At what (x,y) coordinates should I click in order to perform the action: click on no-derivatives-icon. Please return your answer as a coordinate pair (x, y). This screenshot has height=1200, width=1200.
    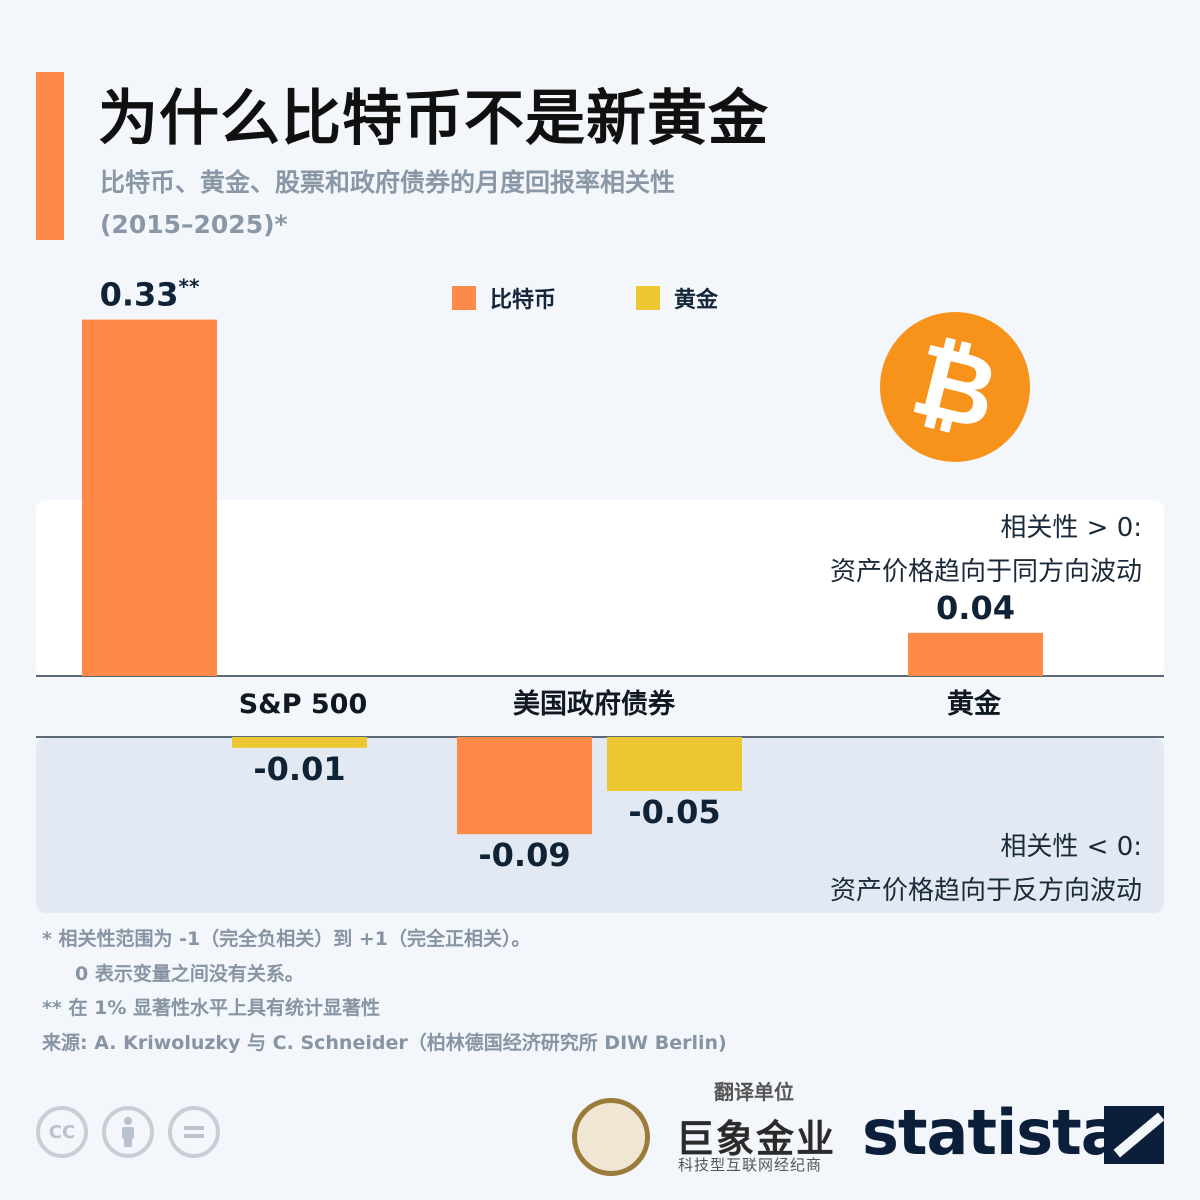
    Looking at the image, I should click on (194, 1132).